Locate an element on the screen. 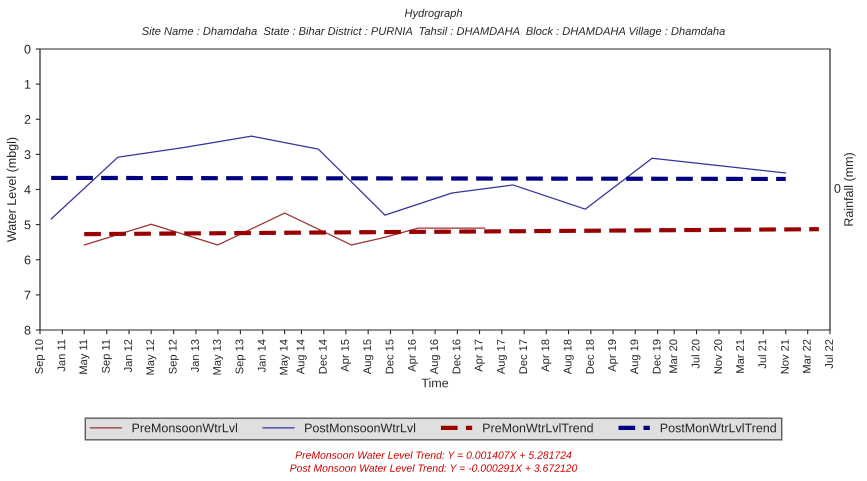  x-tick-label: Dec 14 is located at coordinates (322, 356).